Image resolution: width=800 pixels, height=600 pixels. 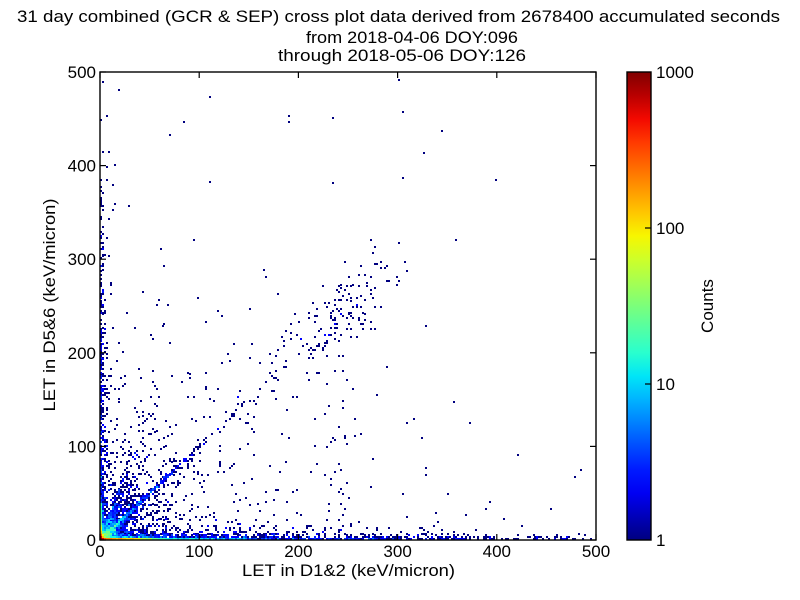 I want to click on svg-text: LET in D1&2 (keV/micron), so click(x=348, y=570).